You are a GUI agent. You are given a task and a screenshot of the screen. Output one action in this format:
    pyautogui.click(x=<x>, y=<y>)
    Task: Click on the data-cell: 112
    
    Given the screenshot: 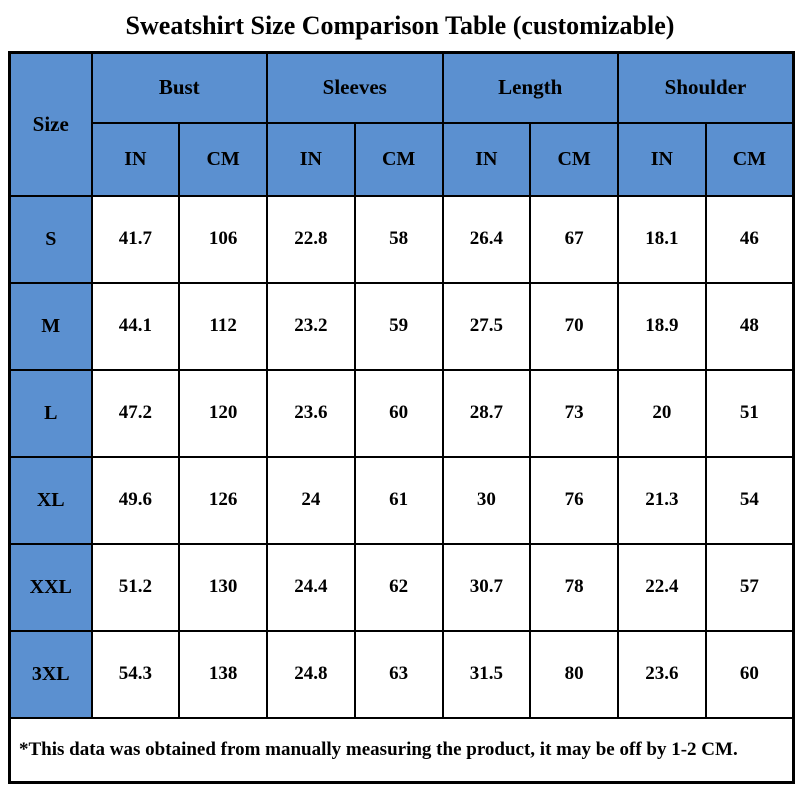 What is the action you would take?
    pyautogui.click(x=223, y=326)
    